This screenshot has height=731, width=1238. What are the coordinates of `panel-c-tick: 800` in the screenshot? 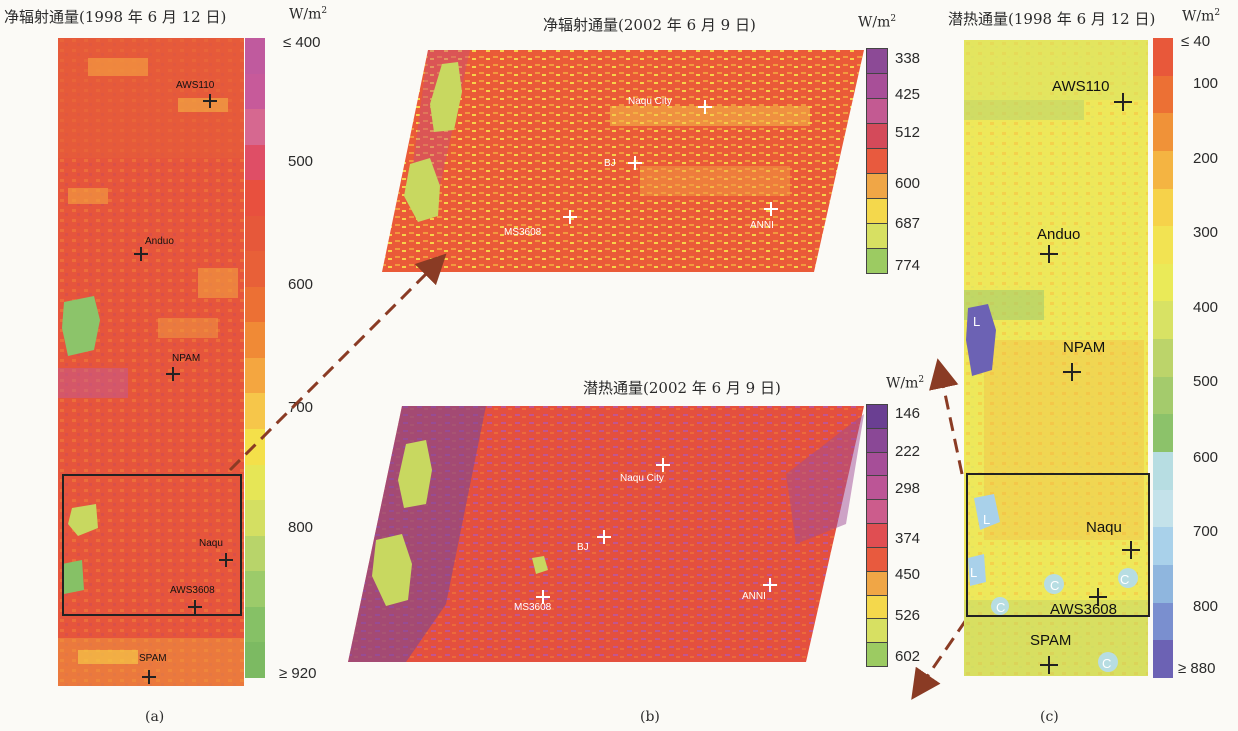 It's located at (1206, 606).